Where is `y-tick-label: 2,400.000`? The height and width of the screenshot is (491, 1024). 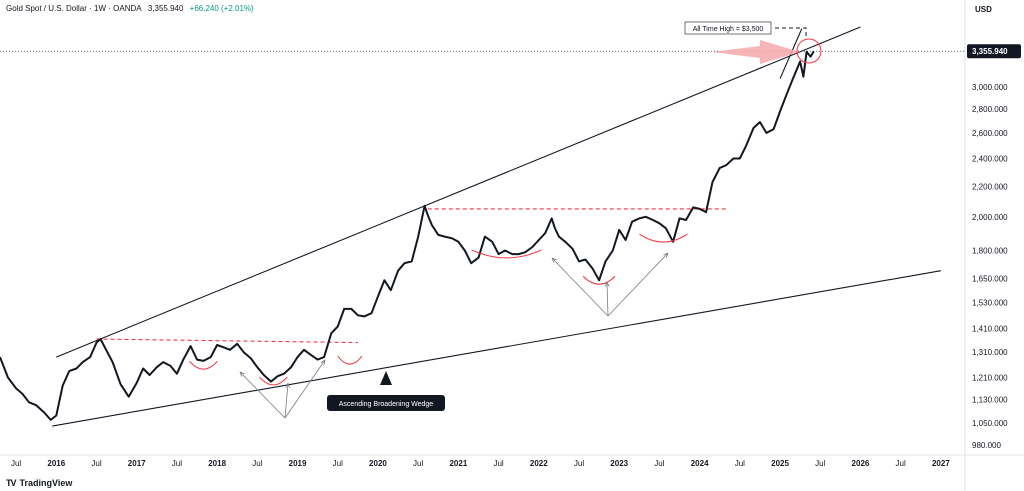
y-tick-label: 2,400.000 is located at coordinates (990, 158).